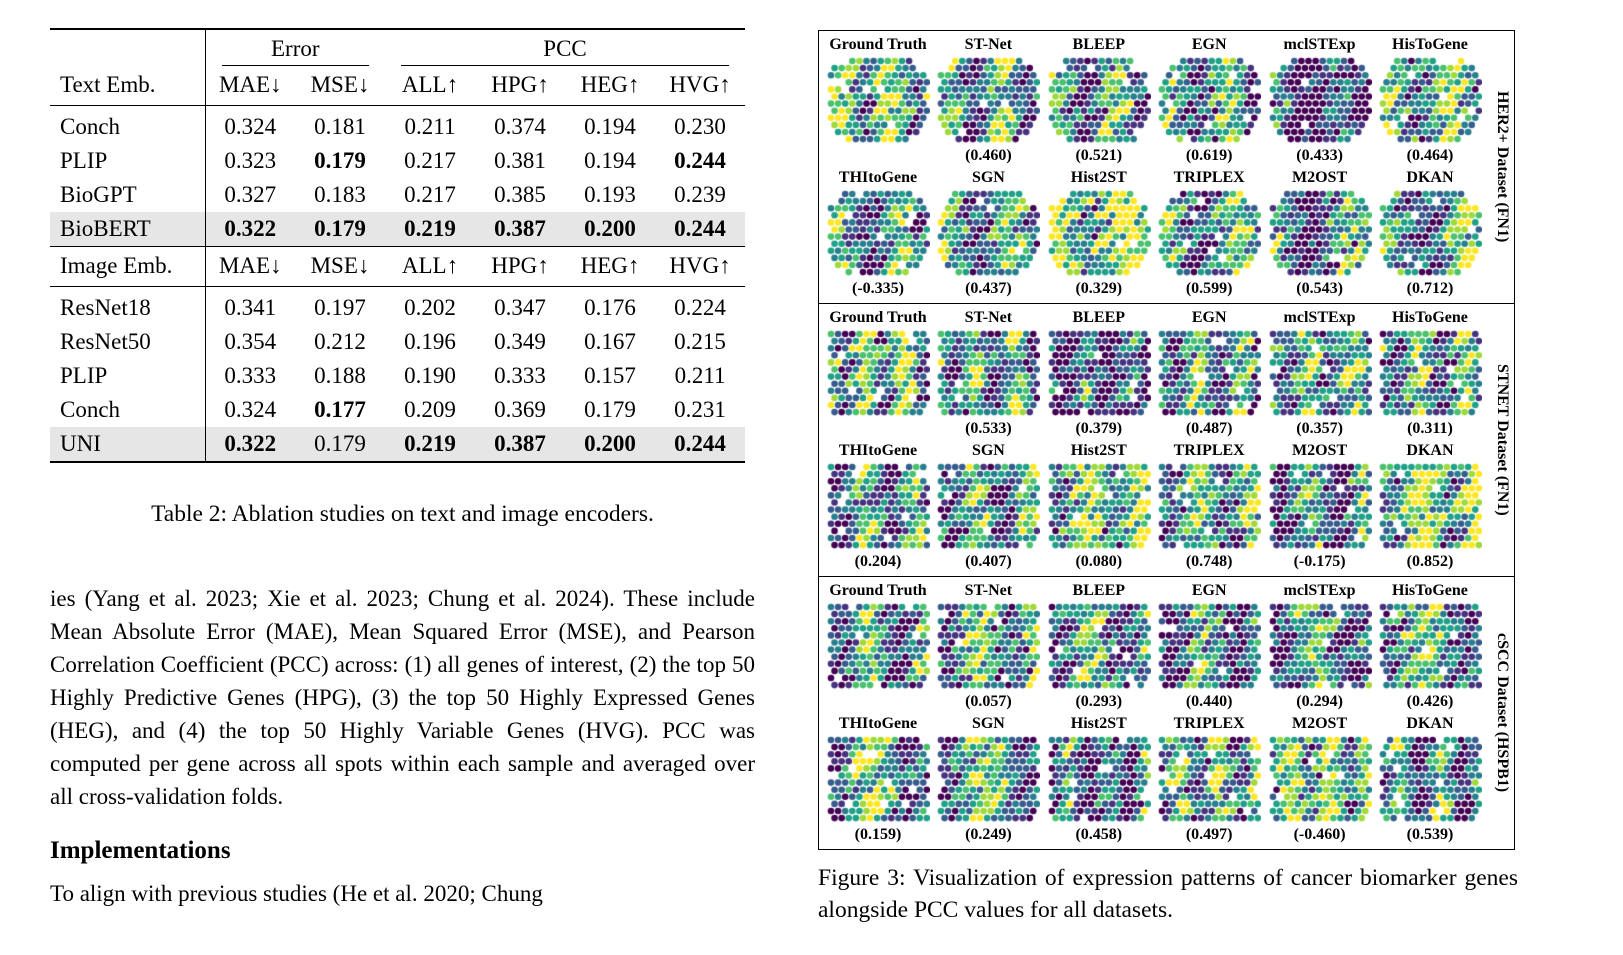 This screenshot has height=955, width=1623. What do you see at coordinates (250, 194) in the screenshot?
I see `value-cell: 0.327` at bounding box center [250, 194].